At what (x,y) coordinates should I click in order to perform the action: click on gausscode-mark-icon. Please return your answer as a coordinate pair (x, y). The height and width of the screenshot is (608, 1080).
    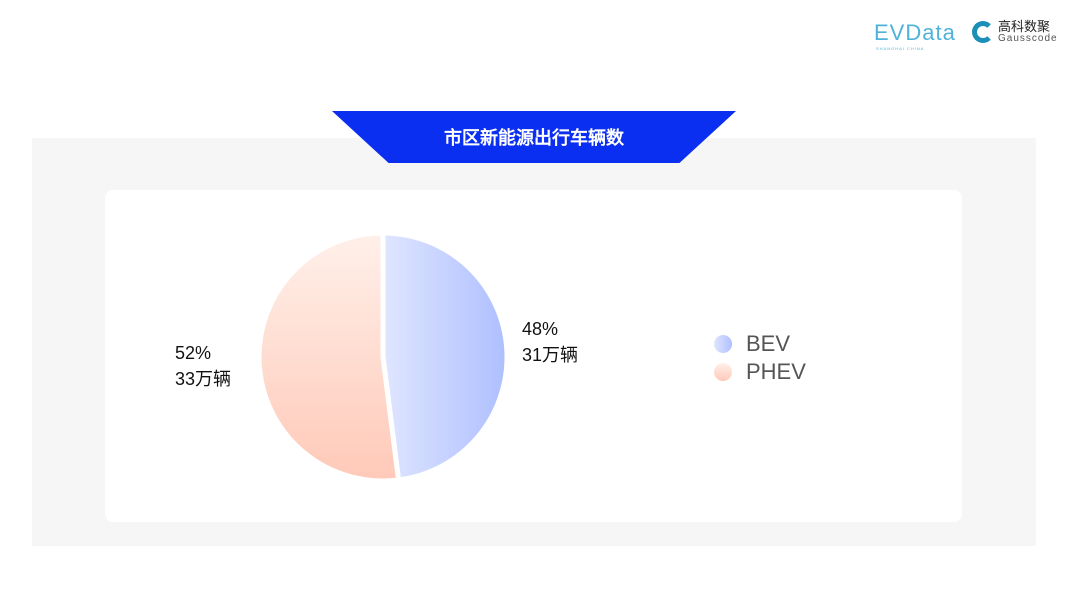
    Looking at the image, I should click on (983, 32).